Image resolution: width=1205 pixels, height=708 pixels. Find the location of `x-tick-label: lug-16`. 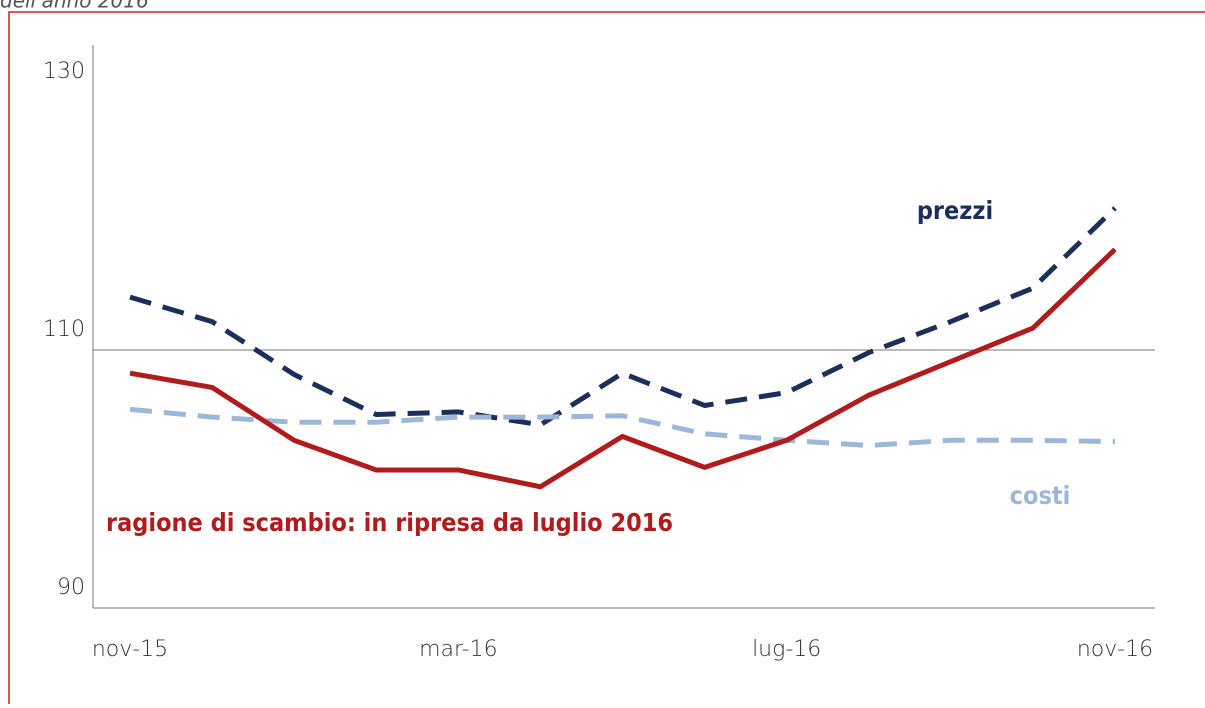

x-tick-label: lug-16 is located at coordinates (786, 649).